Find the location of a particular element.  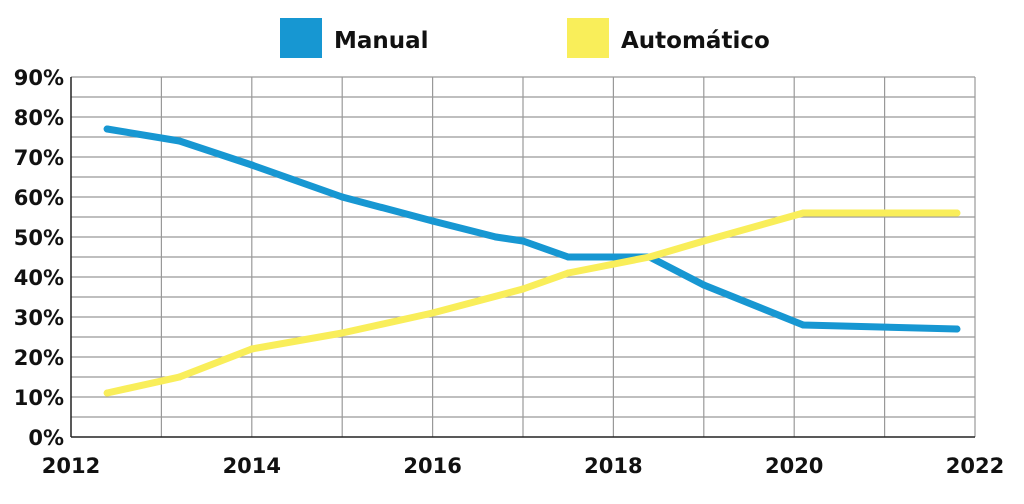

legend: Manual Automático is located at coordinates (525, 38).